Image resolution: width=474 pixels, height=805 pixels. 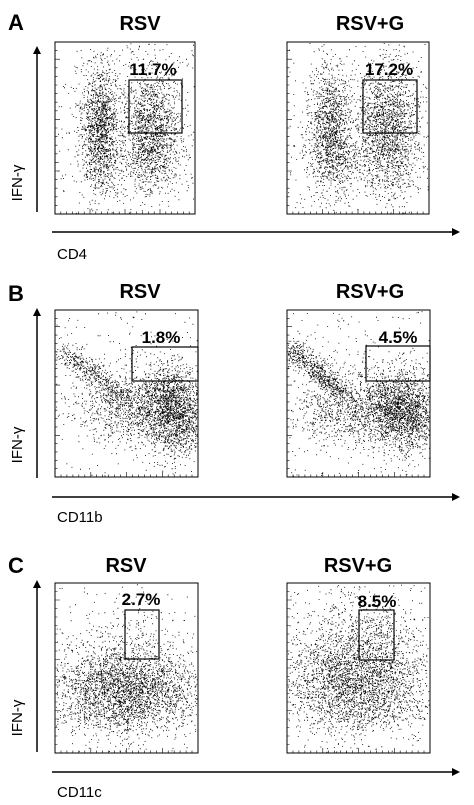 What do you see at coordinates (79, 792) in the screenshot?
I see `panel-c-x-axis-label: CD11c` at bounding box center [79, 792].